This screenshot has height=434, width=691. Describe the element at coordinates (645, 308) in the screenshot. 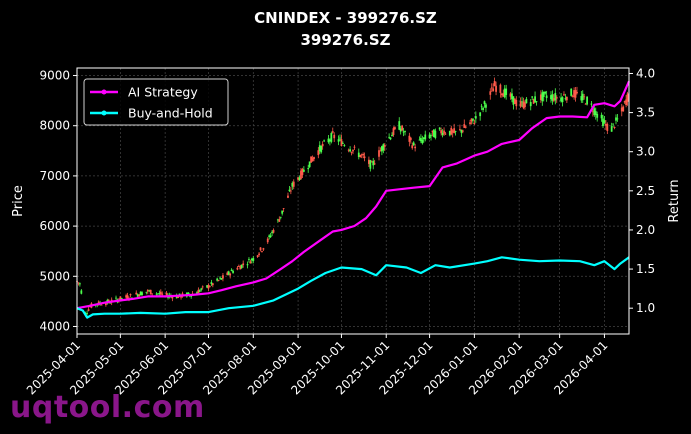

I see `y-right-tick-label: 1.0` at that location.